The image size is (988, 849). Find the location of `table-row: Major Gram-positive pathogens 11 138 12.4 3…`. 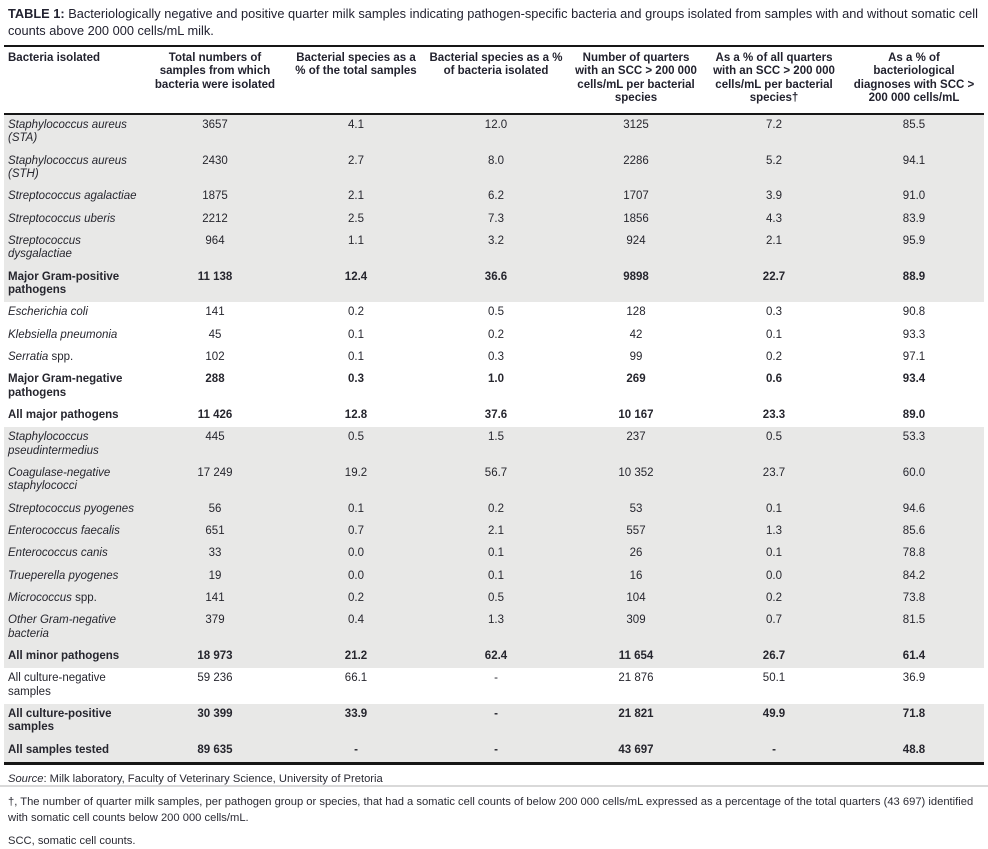

table-row: Major Gram-positive pathogens 11 138 12.4 3… is located at coordinates (494, 284).